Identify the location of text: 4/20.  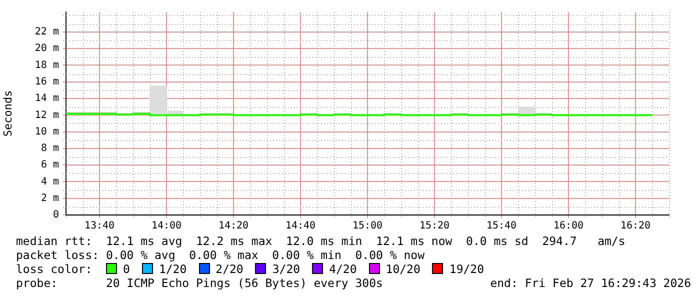
(342, 269).